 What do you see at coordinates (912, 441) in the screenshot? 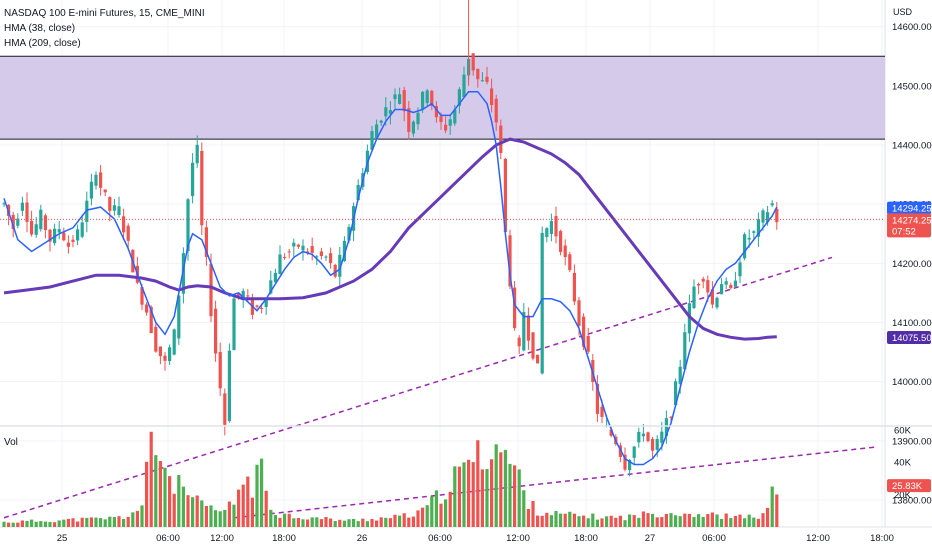
I see `price-tick-label: 13900.00` at bounding box center [912, 441].